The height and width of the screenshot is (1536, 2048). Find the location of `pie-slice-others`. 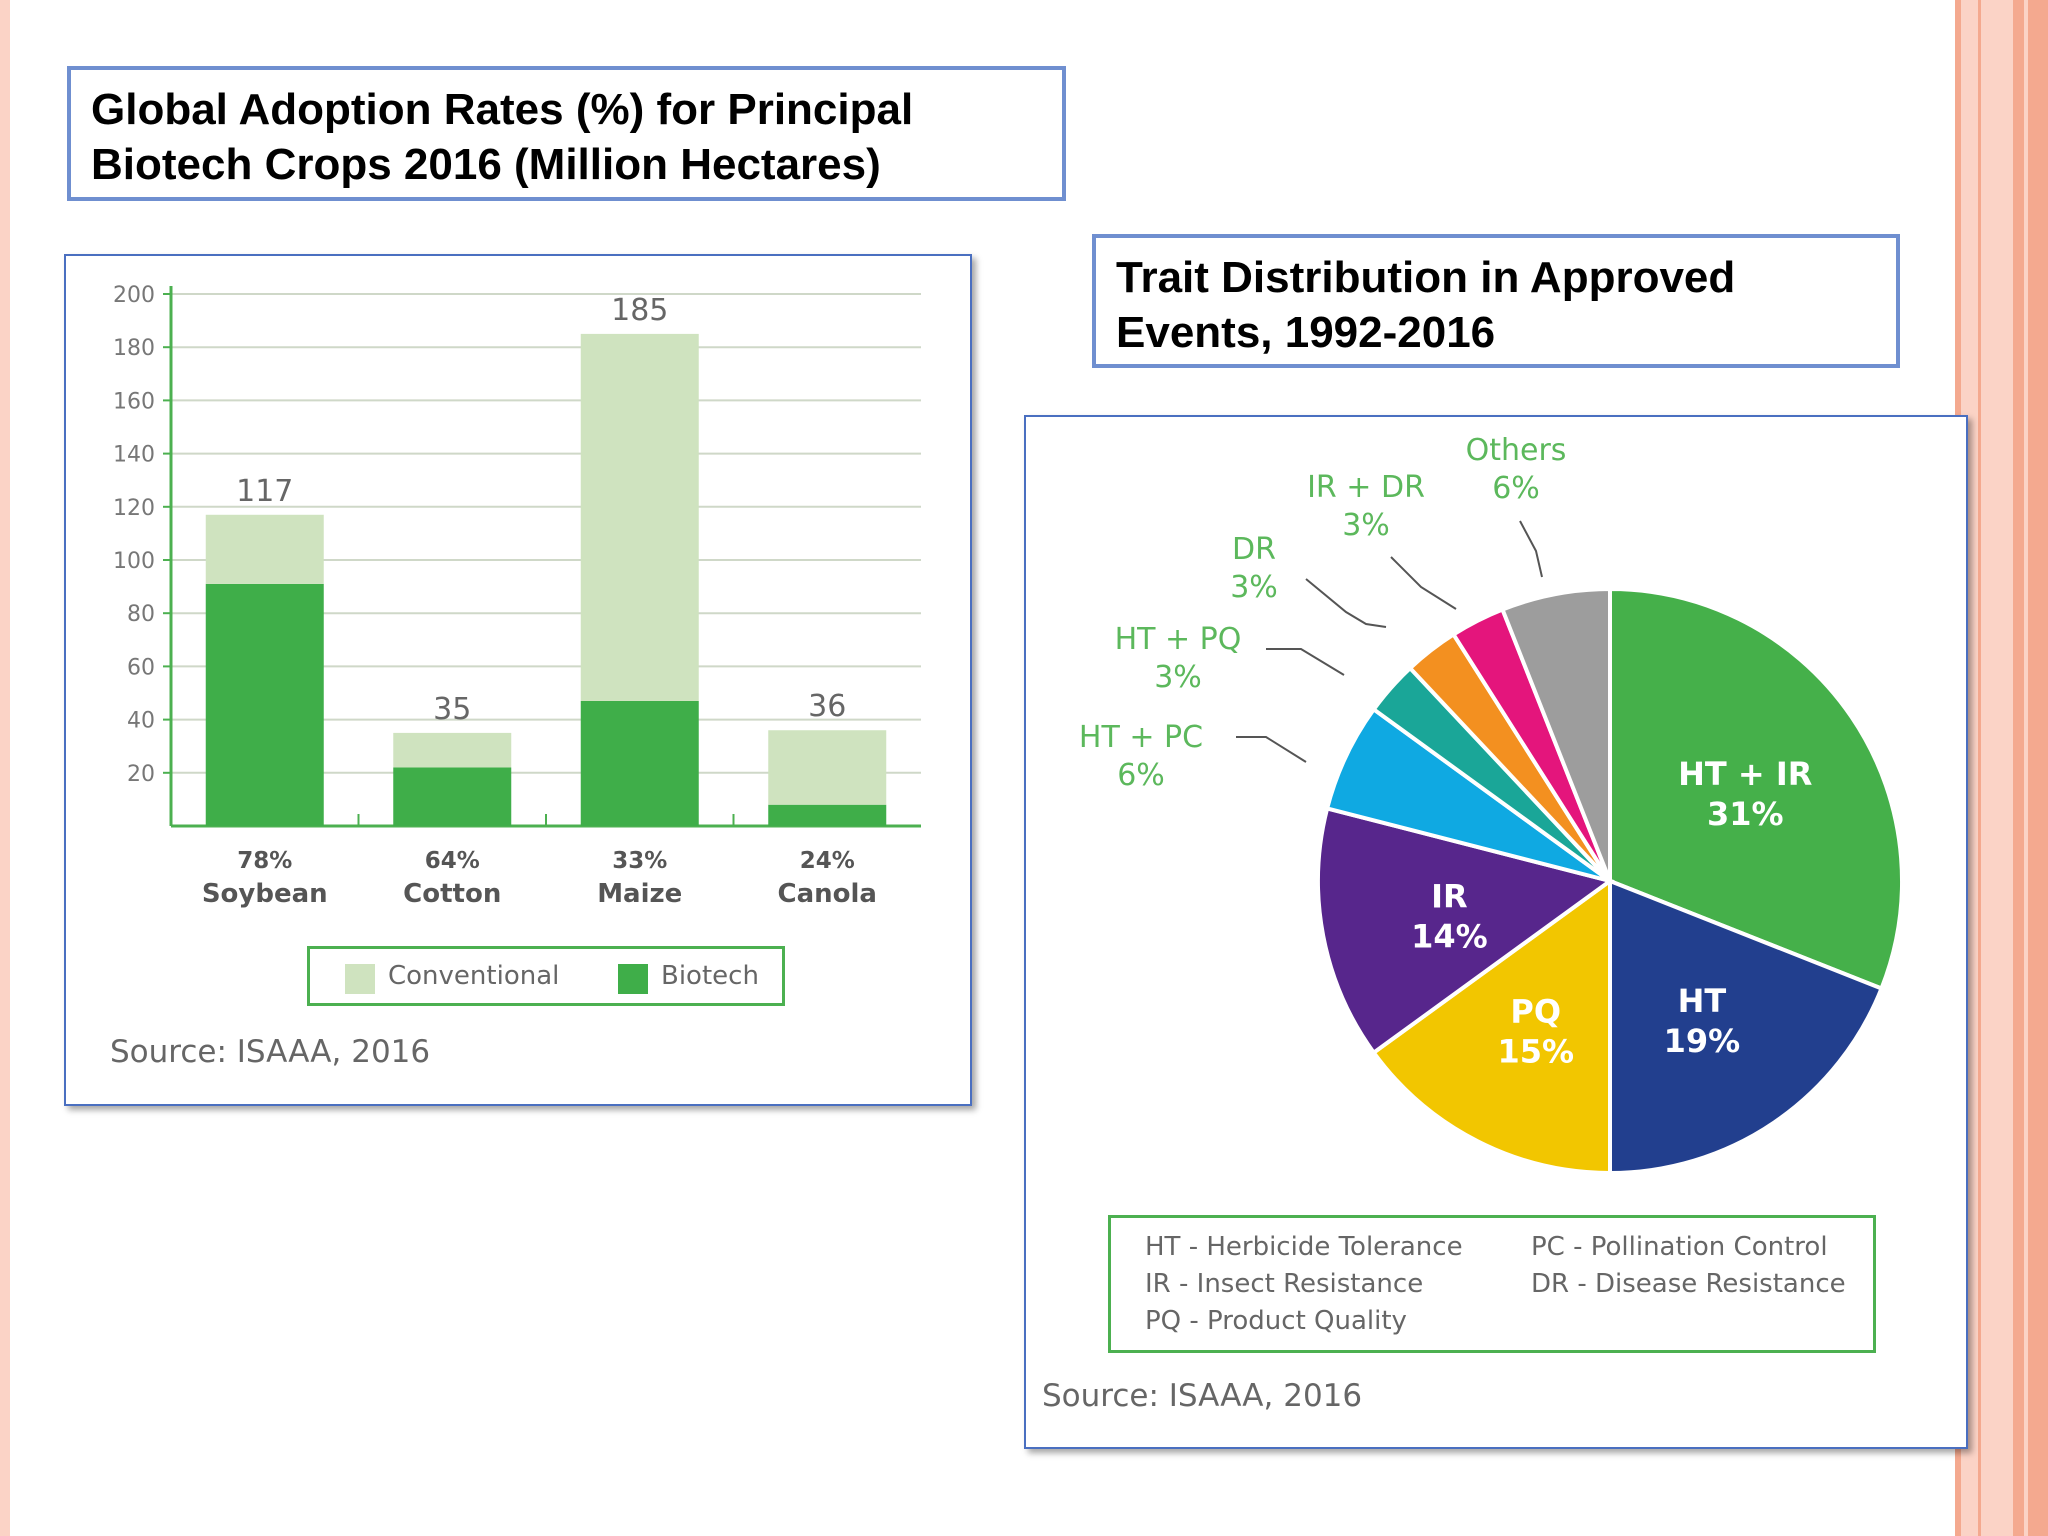

pie-slice-others is located at coordinates (1555, 734).